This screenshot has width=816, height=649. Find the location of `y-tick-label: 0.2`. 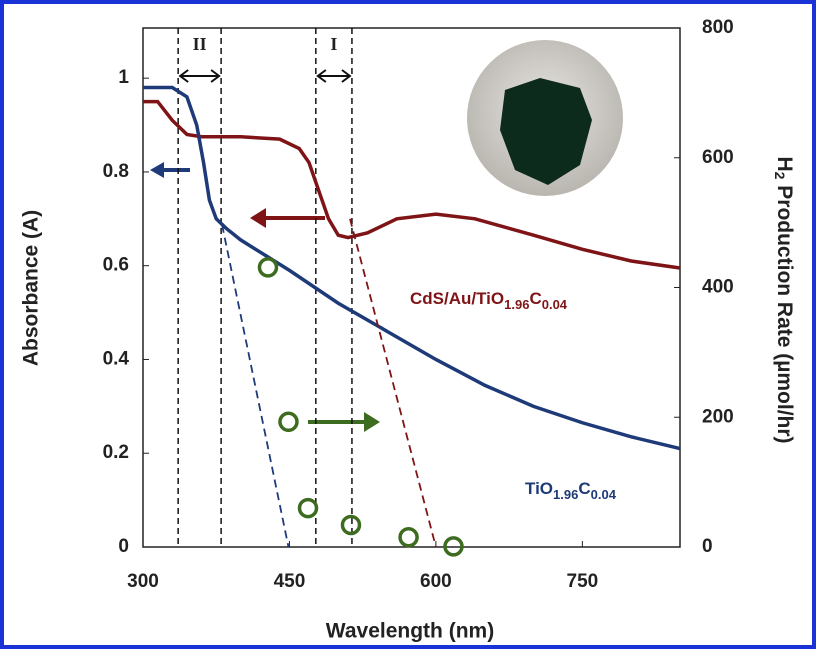

y-tick-label: 0.2 is located at coordinates (116, 452).